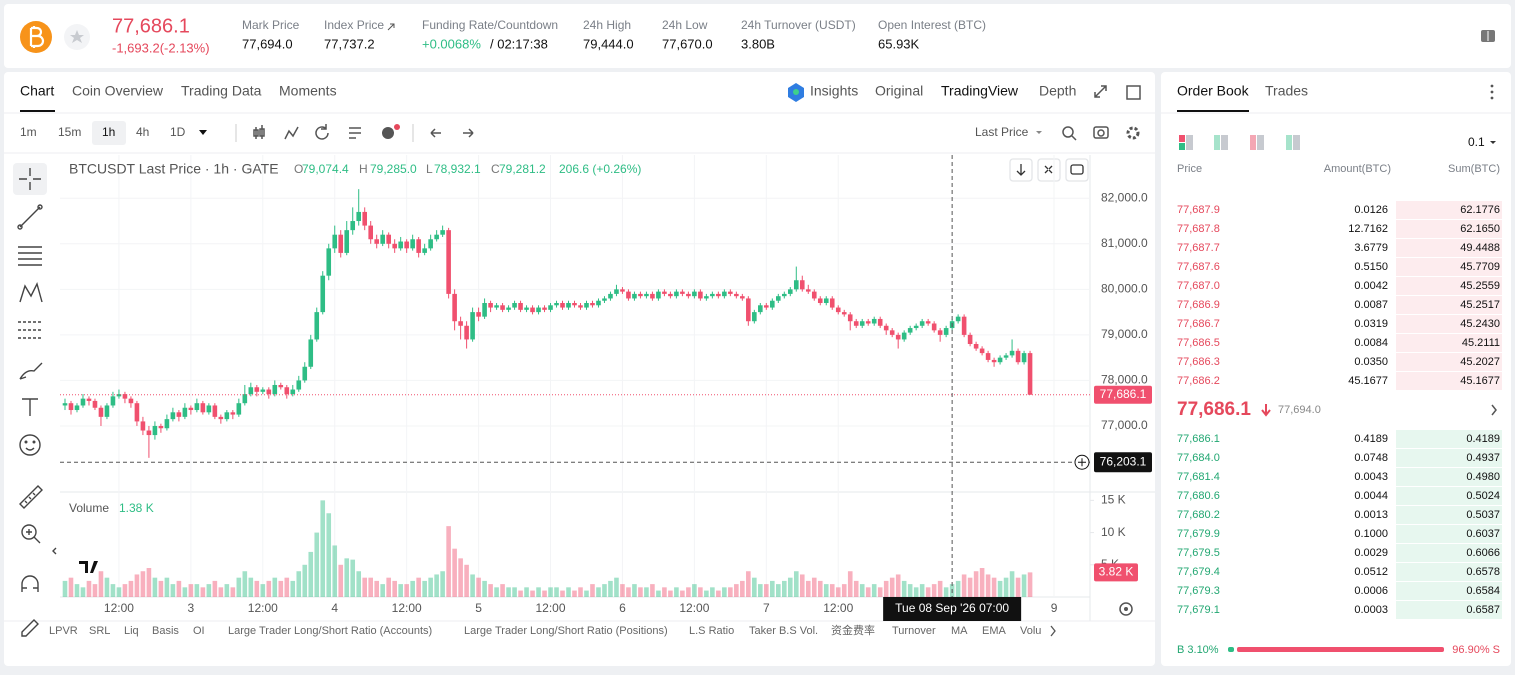 The width and height of the screenshot is (1515, 675). I want to click on interval: 4h, so click(142, 132).